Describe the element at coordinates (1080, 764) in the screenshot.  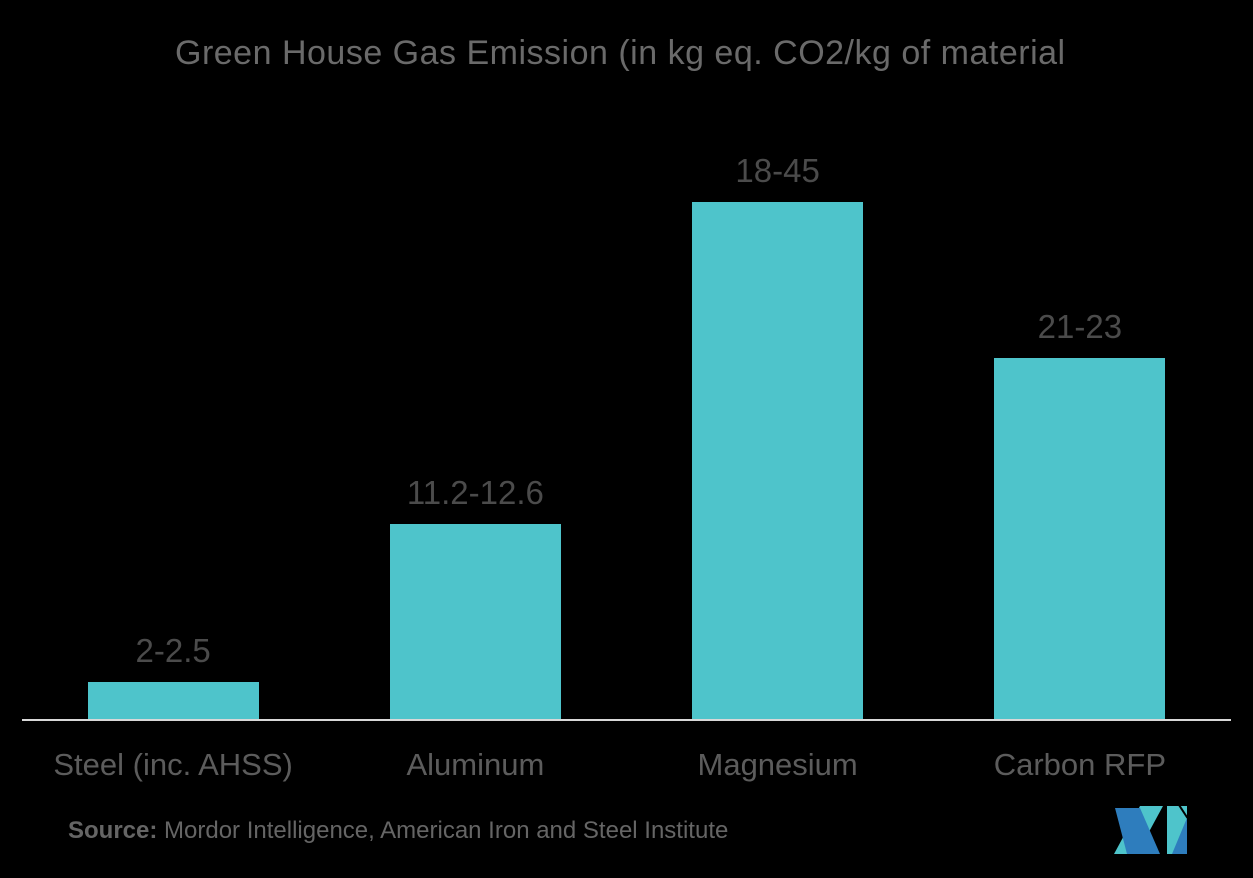
I see `category-label: Carbon RFP` at that location.